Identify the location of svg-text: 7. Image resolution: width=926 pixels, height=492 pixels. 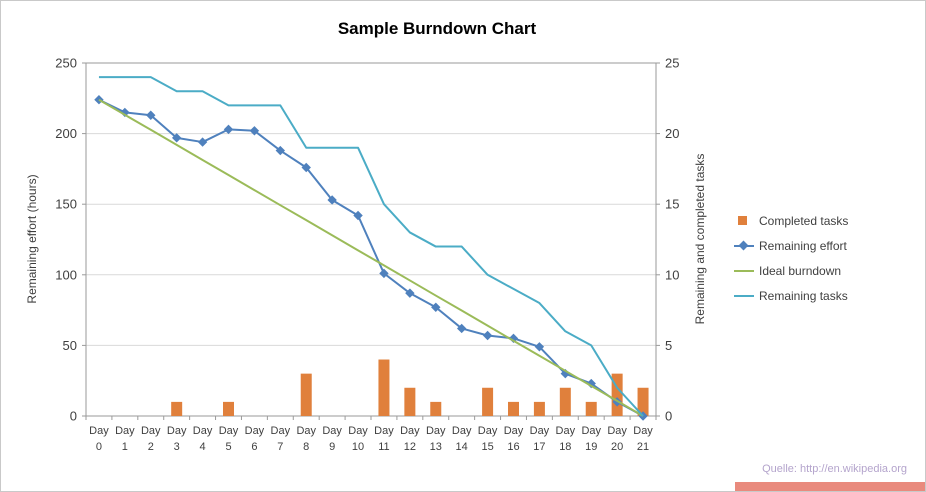
(280, 447).